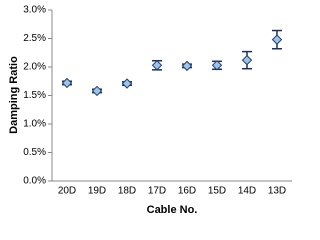 The image size is (320, 240). What do you see at coordinates (247, 191) in the screenshot?
I see `x-tick-label: 14D` at bounding box center [247, 191].